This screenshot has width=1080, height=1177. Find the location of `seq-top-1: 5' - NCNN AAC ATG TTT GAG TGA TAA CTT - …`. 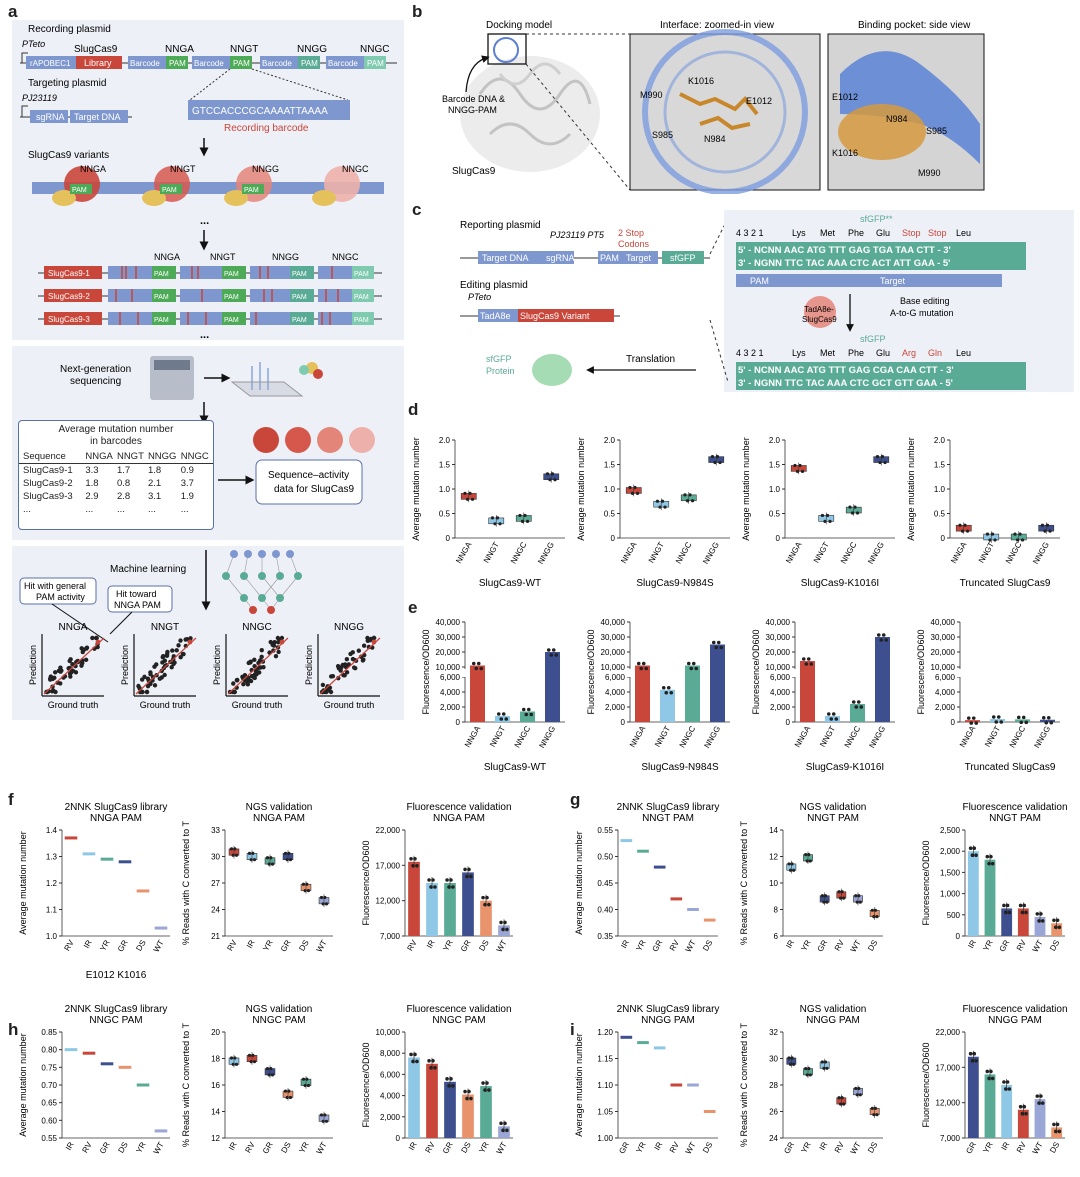

seq-top-1: 5' - NCNN AAC ATG TTT GAG TGA TAA CTT - … is located at coordinates (844, 250).